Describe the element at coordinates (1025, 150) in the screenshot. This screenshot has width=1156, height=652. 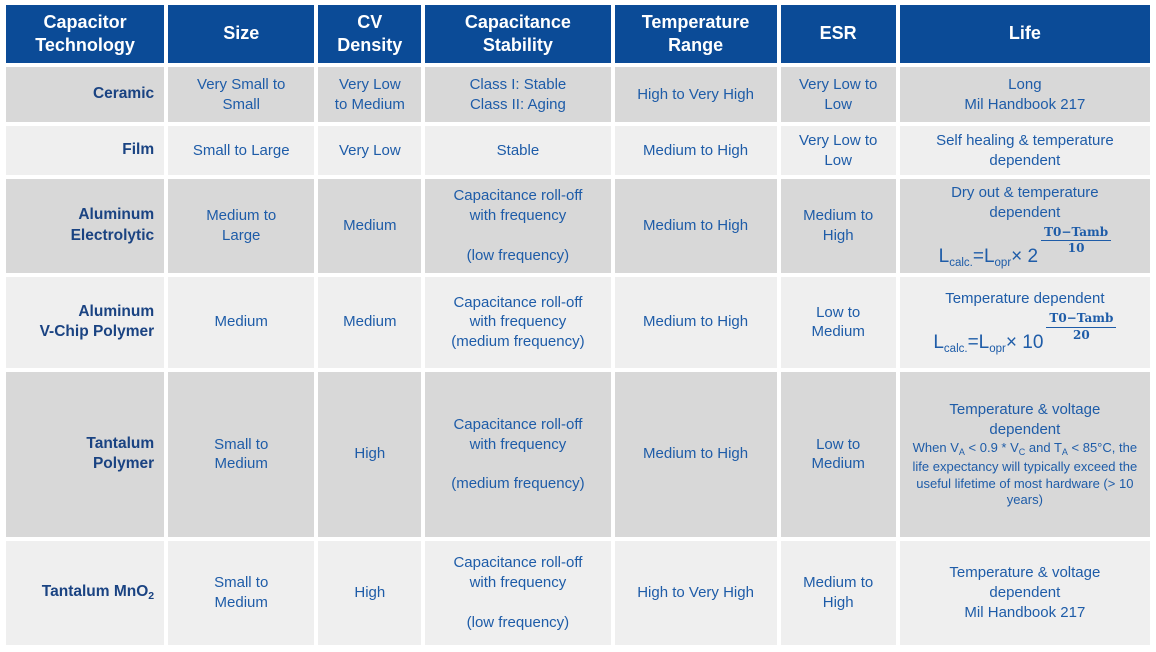
I see `cell-text: Self healing & temperature dependent` at that location.